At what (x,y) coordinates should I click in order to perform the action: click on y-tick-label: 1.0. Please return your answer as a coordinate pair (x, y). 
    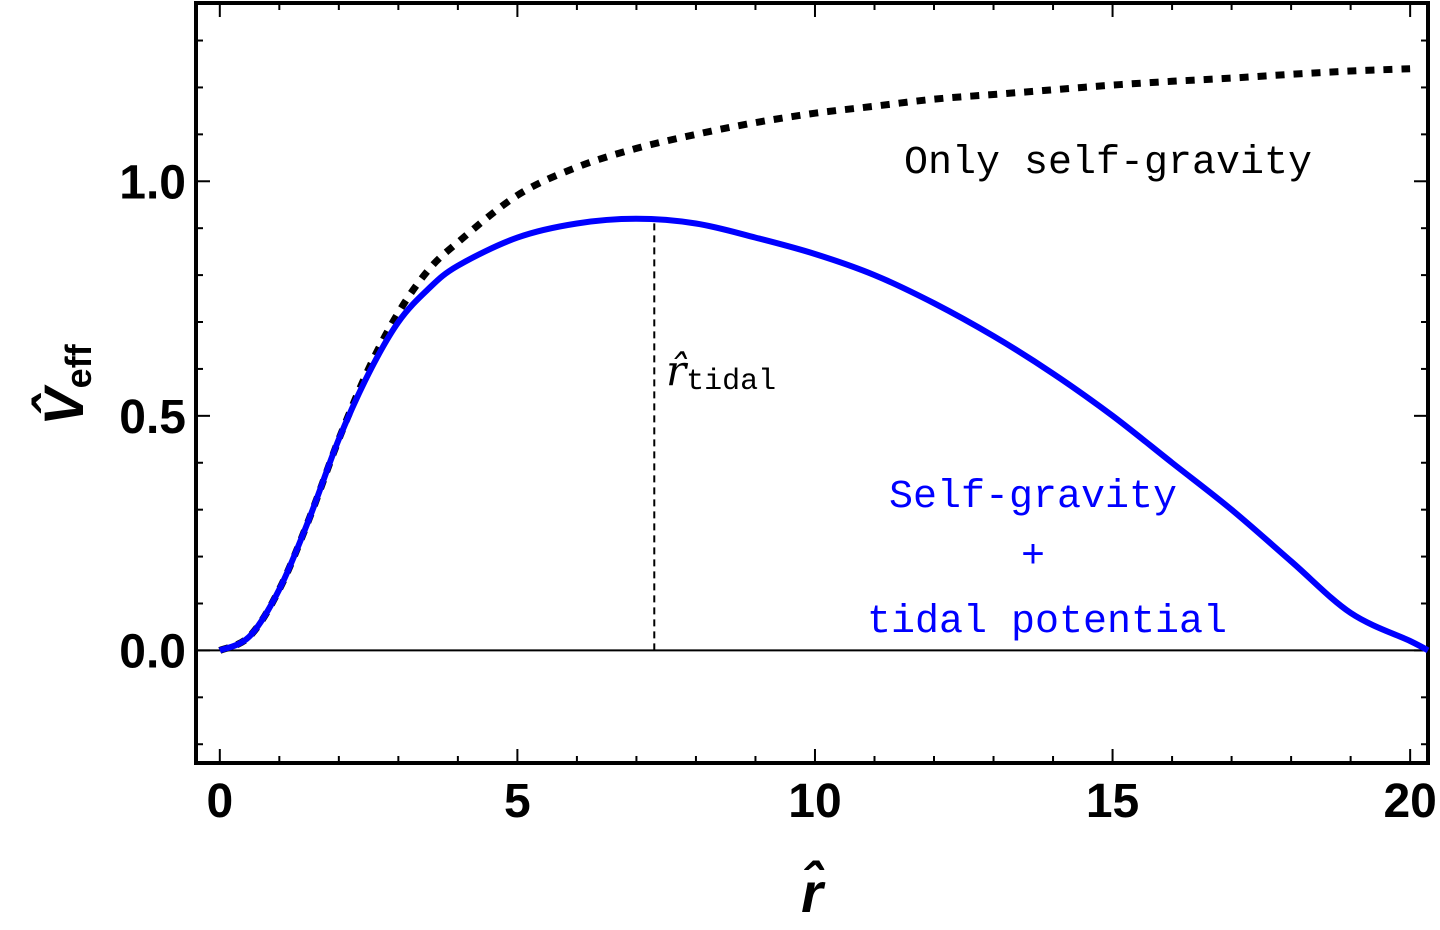
    Looking at the image, I should click on (152, 182).